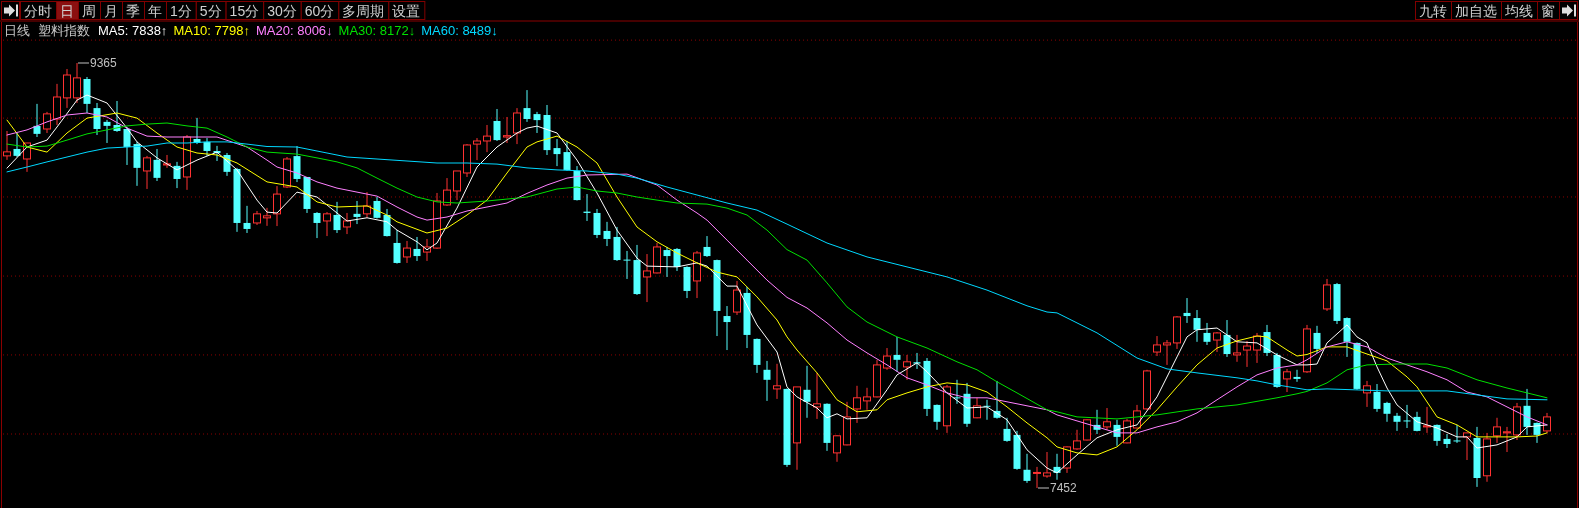 Image resolution: width=1579 pixels, height=508 pixels. What do you see at coordinates (320, 10) in the screenshot?
I see `button: 60分` at bounding box center [320, 10].